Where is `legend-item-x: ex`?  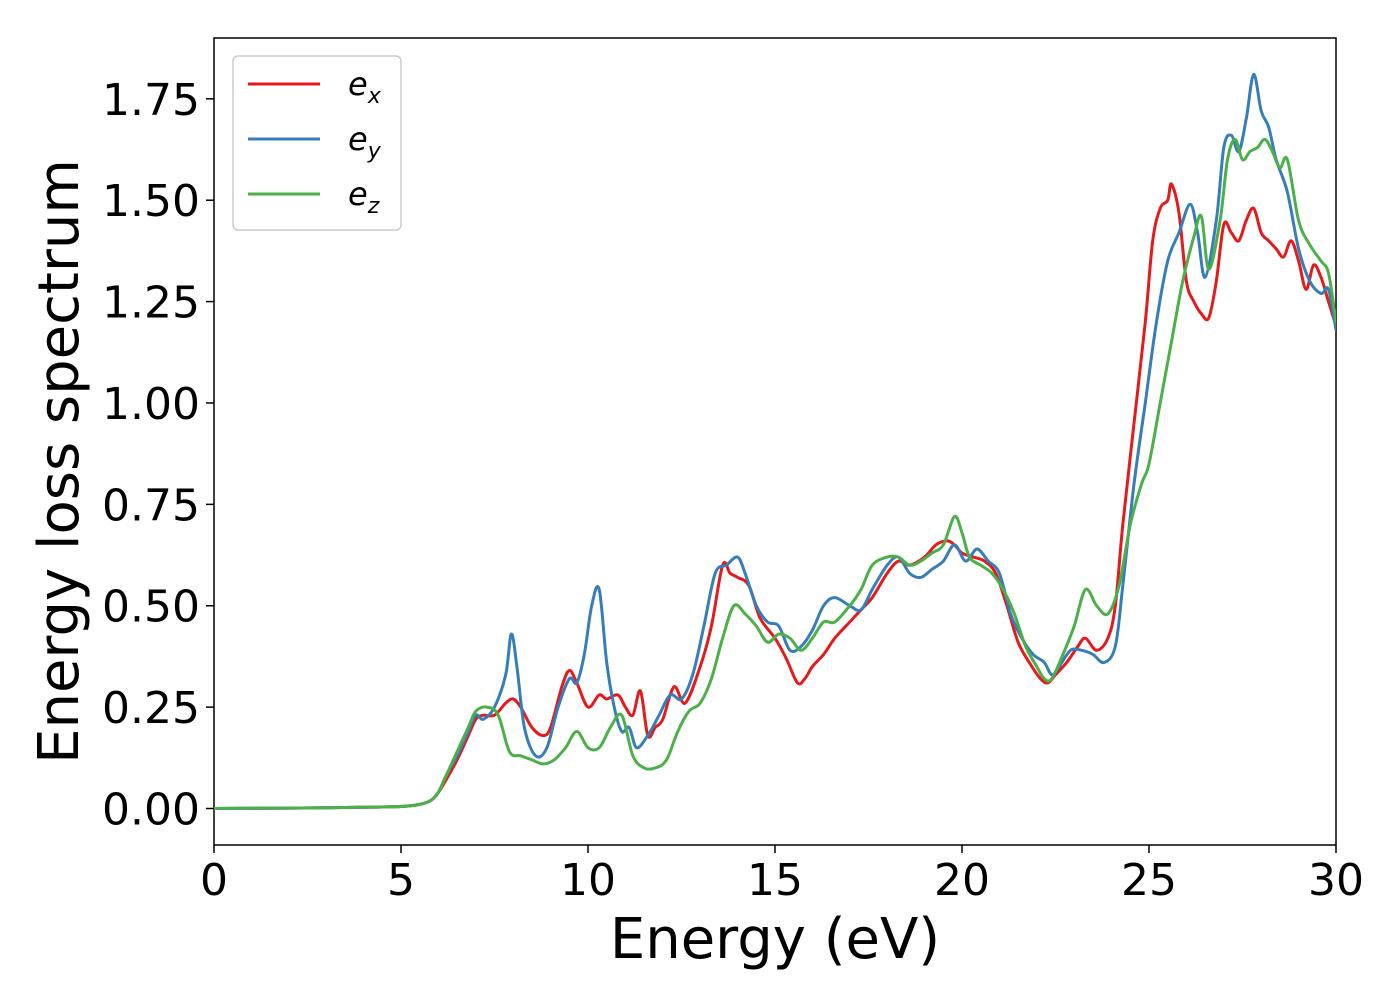 legend-item-x: ex is located at coordinates (315, 87).